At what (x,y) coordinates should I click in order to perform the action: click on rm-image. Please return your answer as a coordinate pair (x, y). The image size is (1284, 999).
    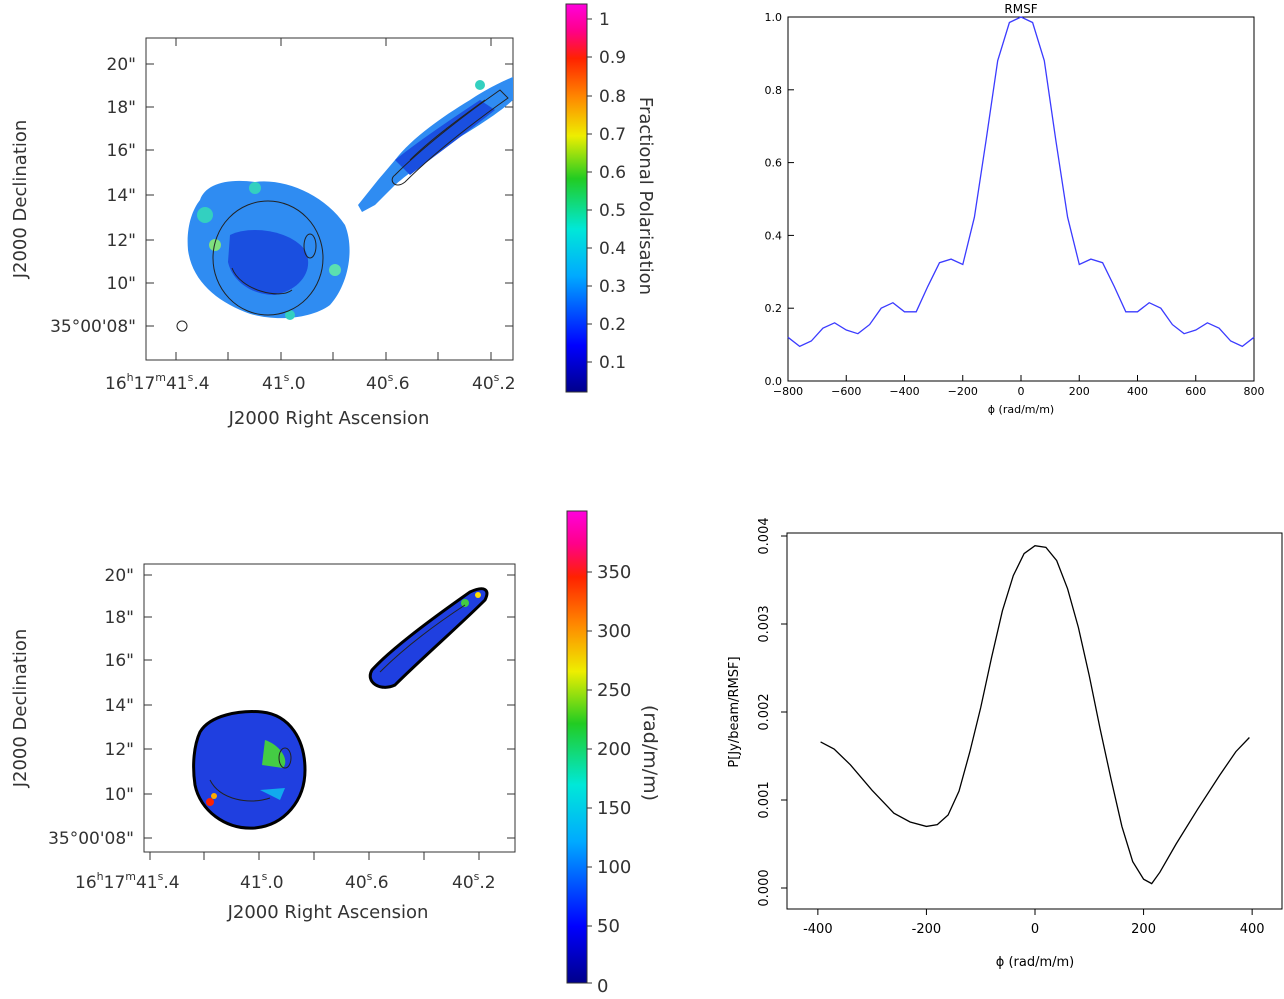
    Looking at the image, I should click on (340, 708).